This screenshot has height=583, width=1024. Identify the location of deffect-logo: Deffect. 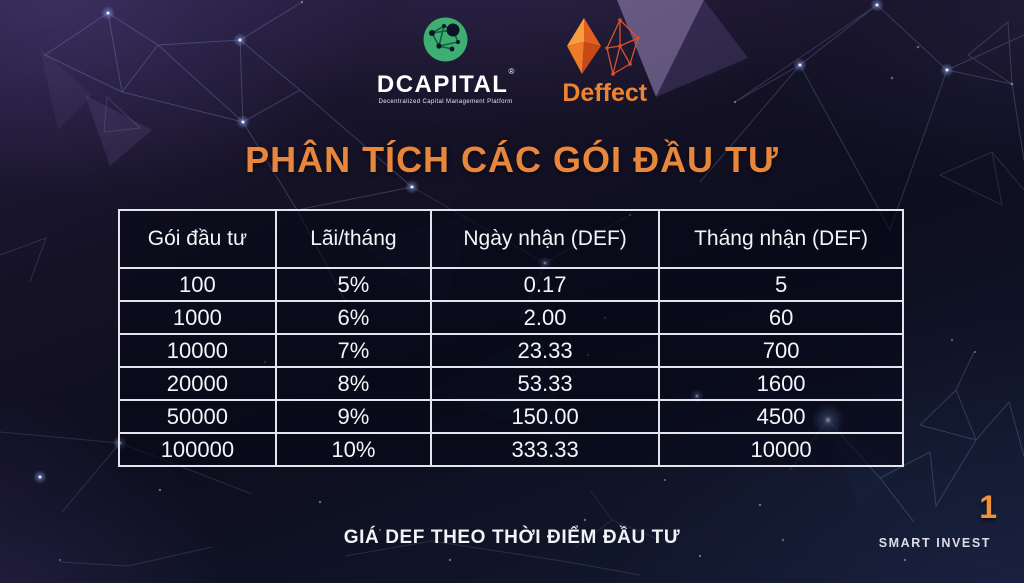
(604, 61).